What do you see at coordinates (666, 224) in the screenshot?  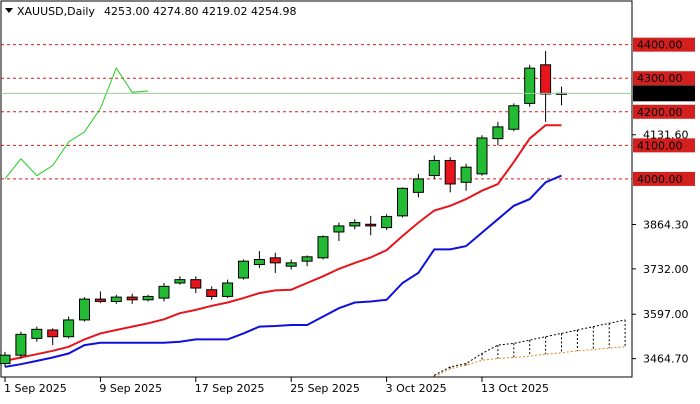 I see `y-tick-label-1: 3864.30` at bounding box center [666, 224].